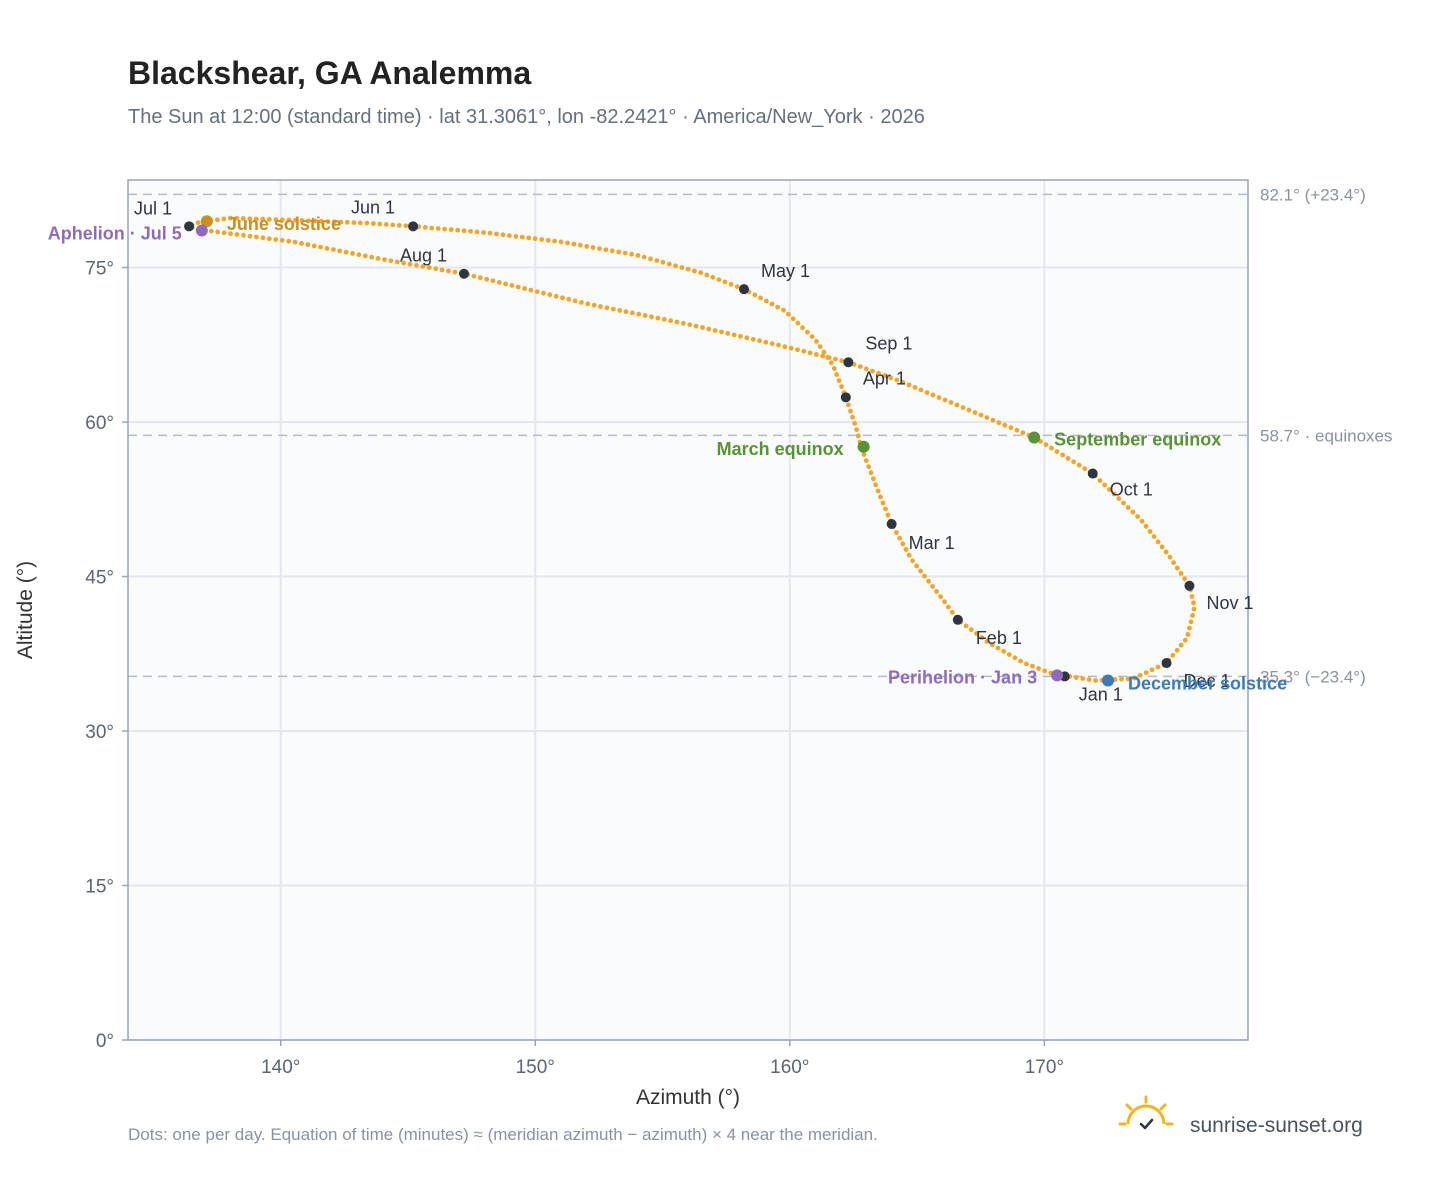  What do you see at coordinates (1313, 194) in the screenshot?
I see `reference-line-label: 82.1° (+23.4°)` at bounding box center [1313, 194].